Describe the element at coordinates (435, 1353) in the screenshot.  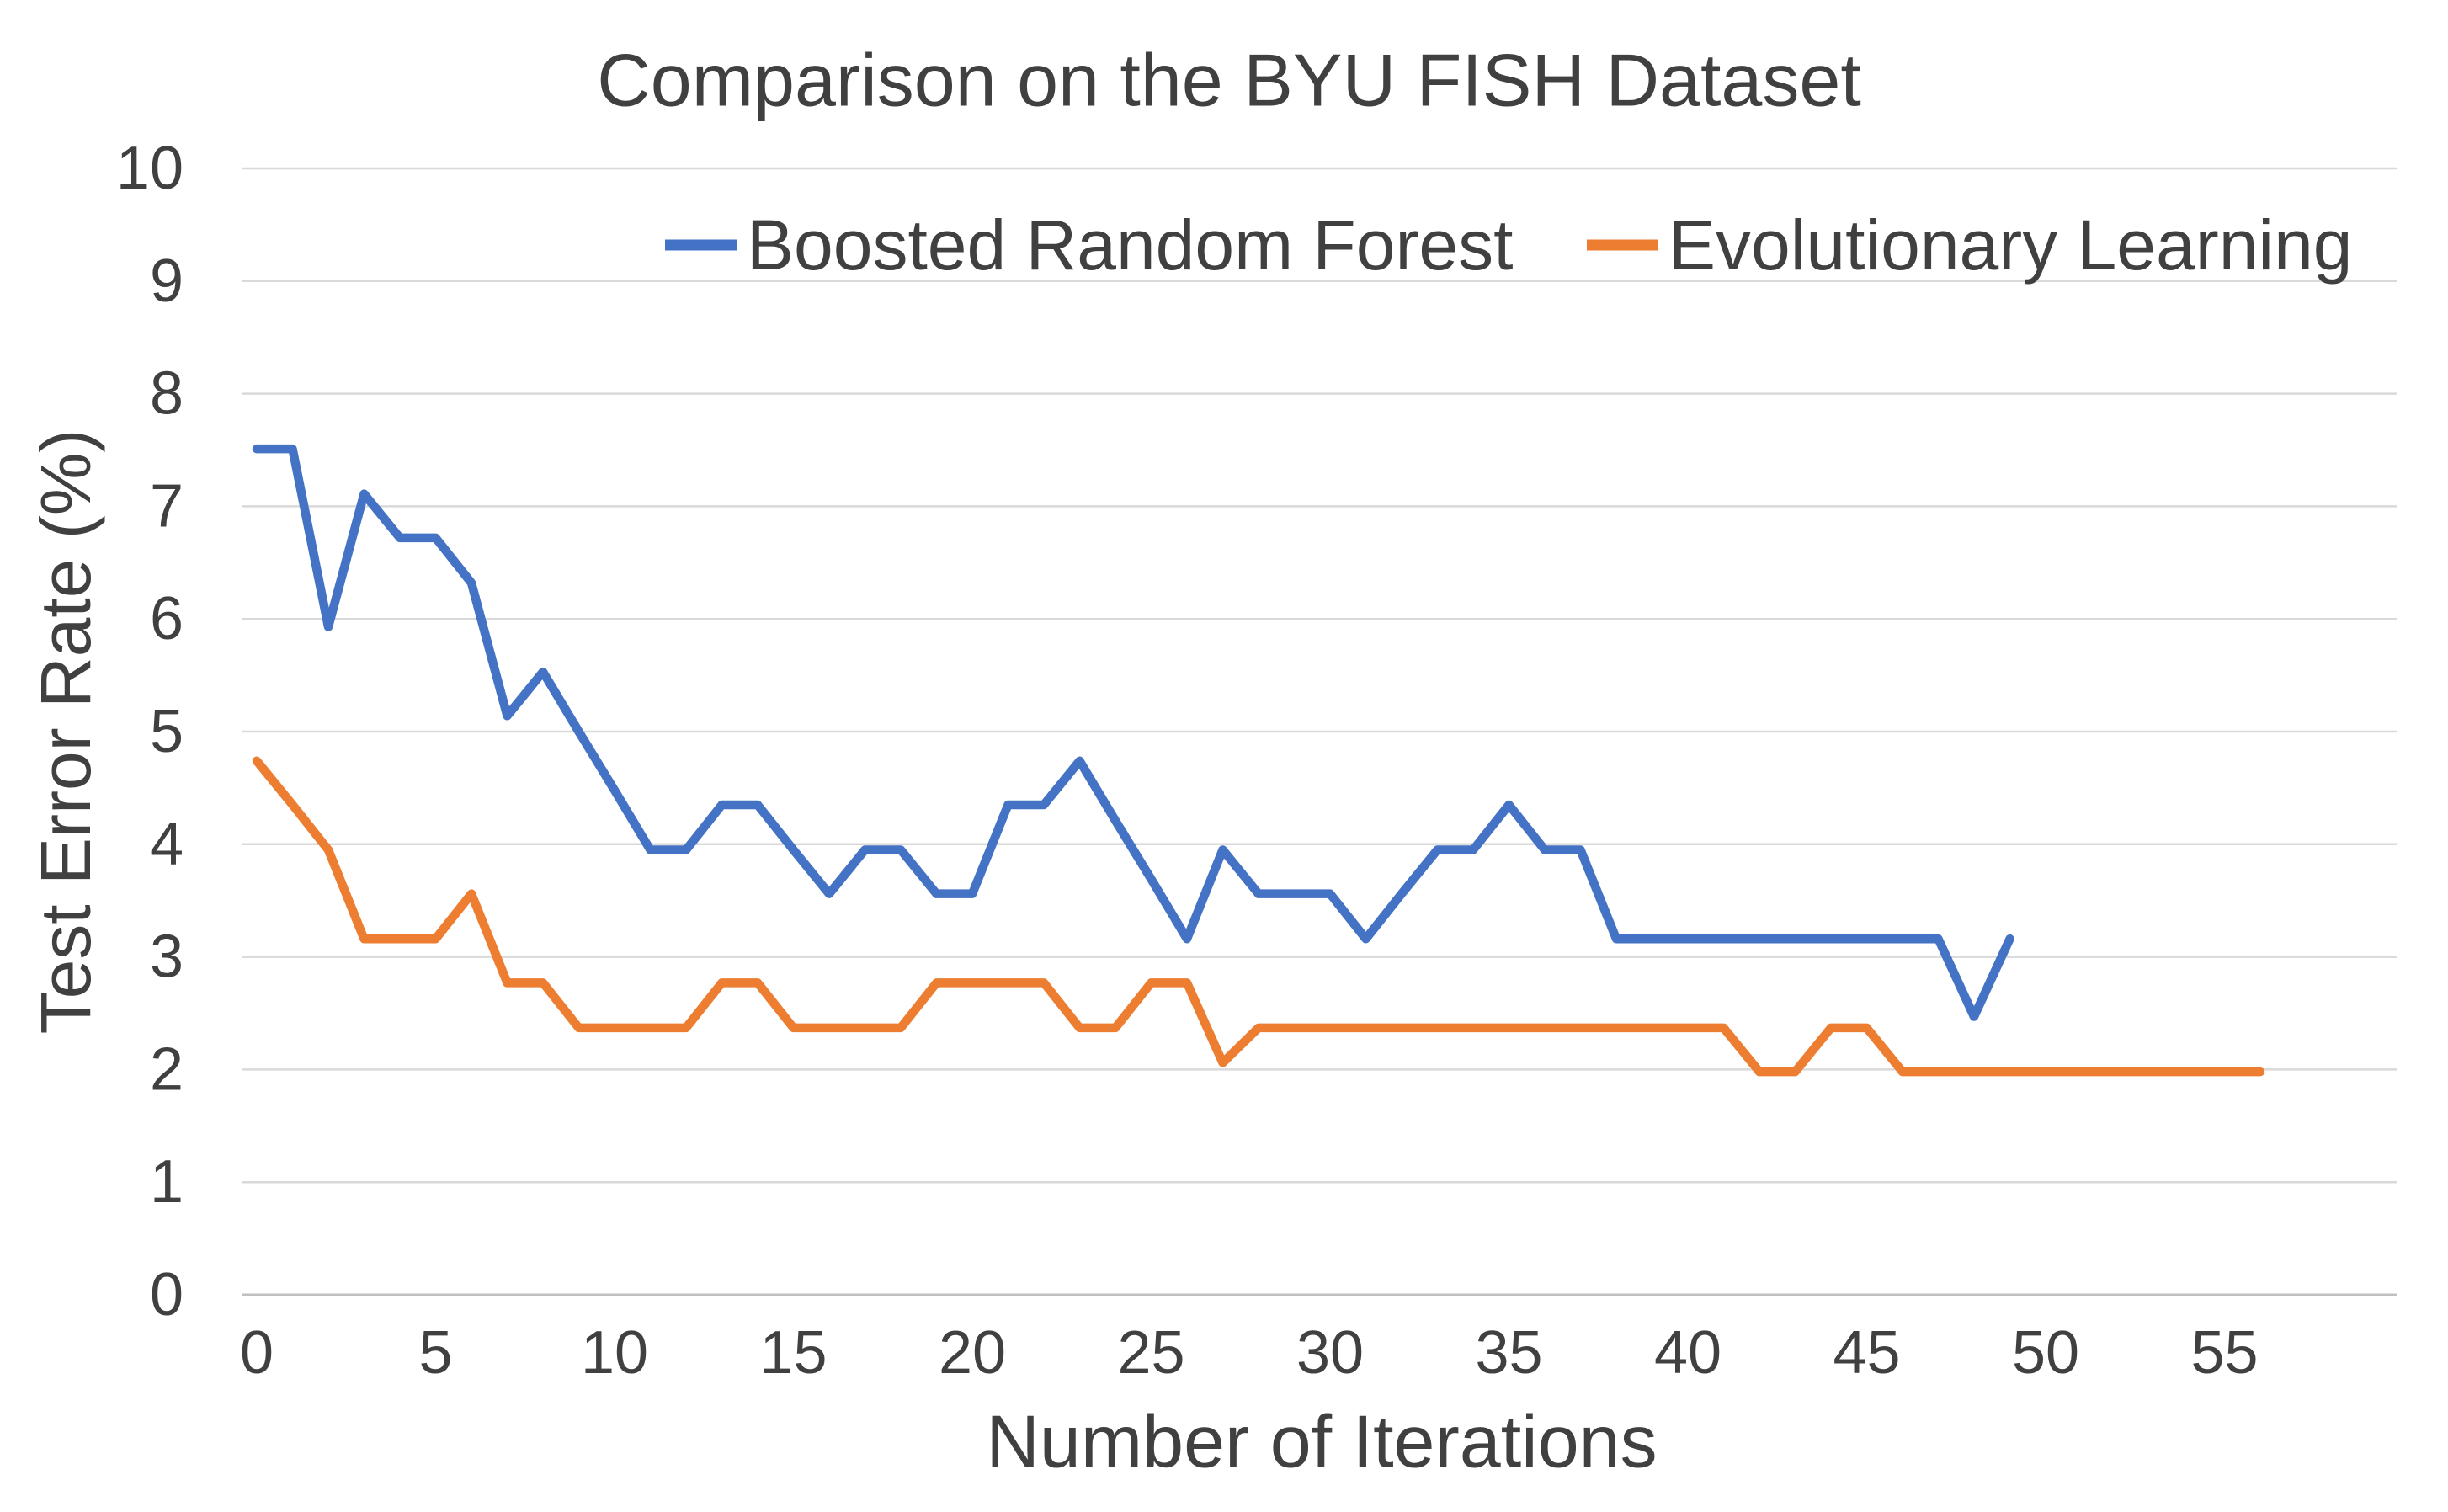
I see `x-tick-label-5: 5` at that location.